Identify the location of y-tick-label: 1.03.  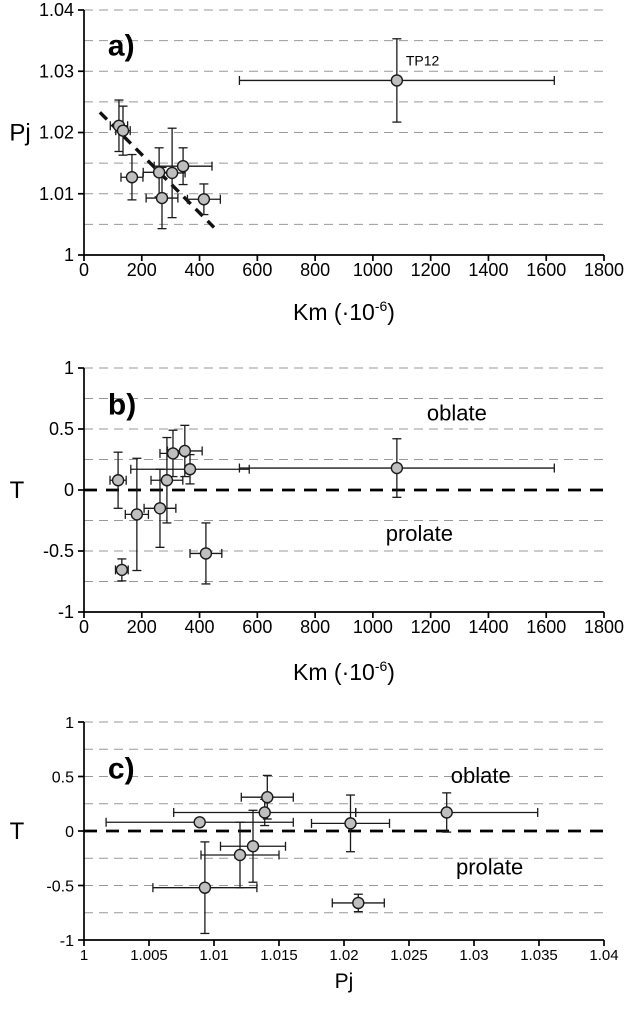
(56, 71).